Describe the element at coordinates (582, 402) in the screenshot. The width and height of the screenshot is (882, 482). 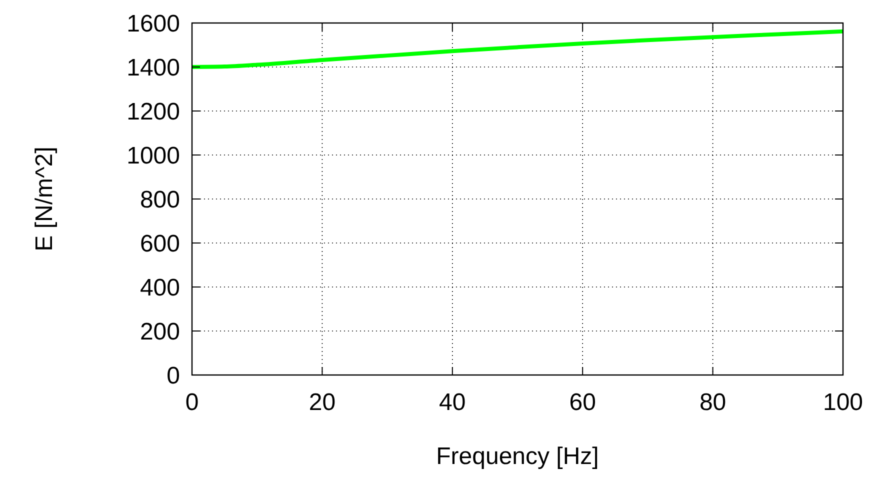
I see `x-tick-label: 60` at that location.